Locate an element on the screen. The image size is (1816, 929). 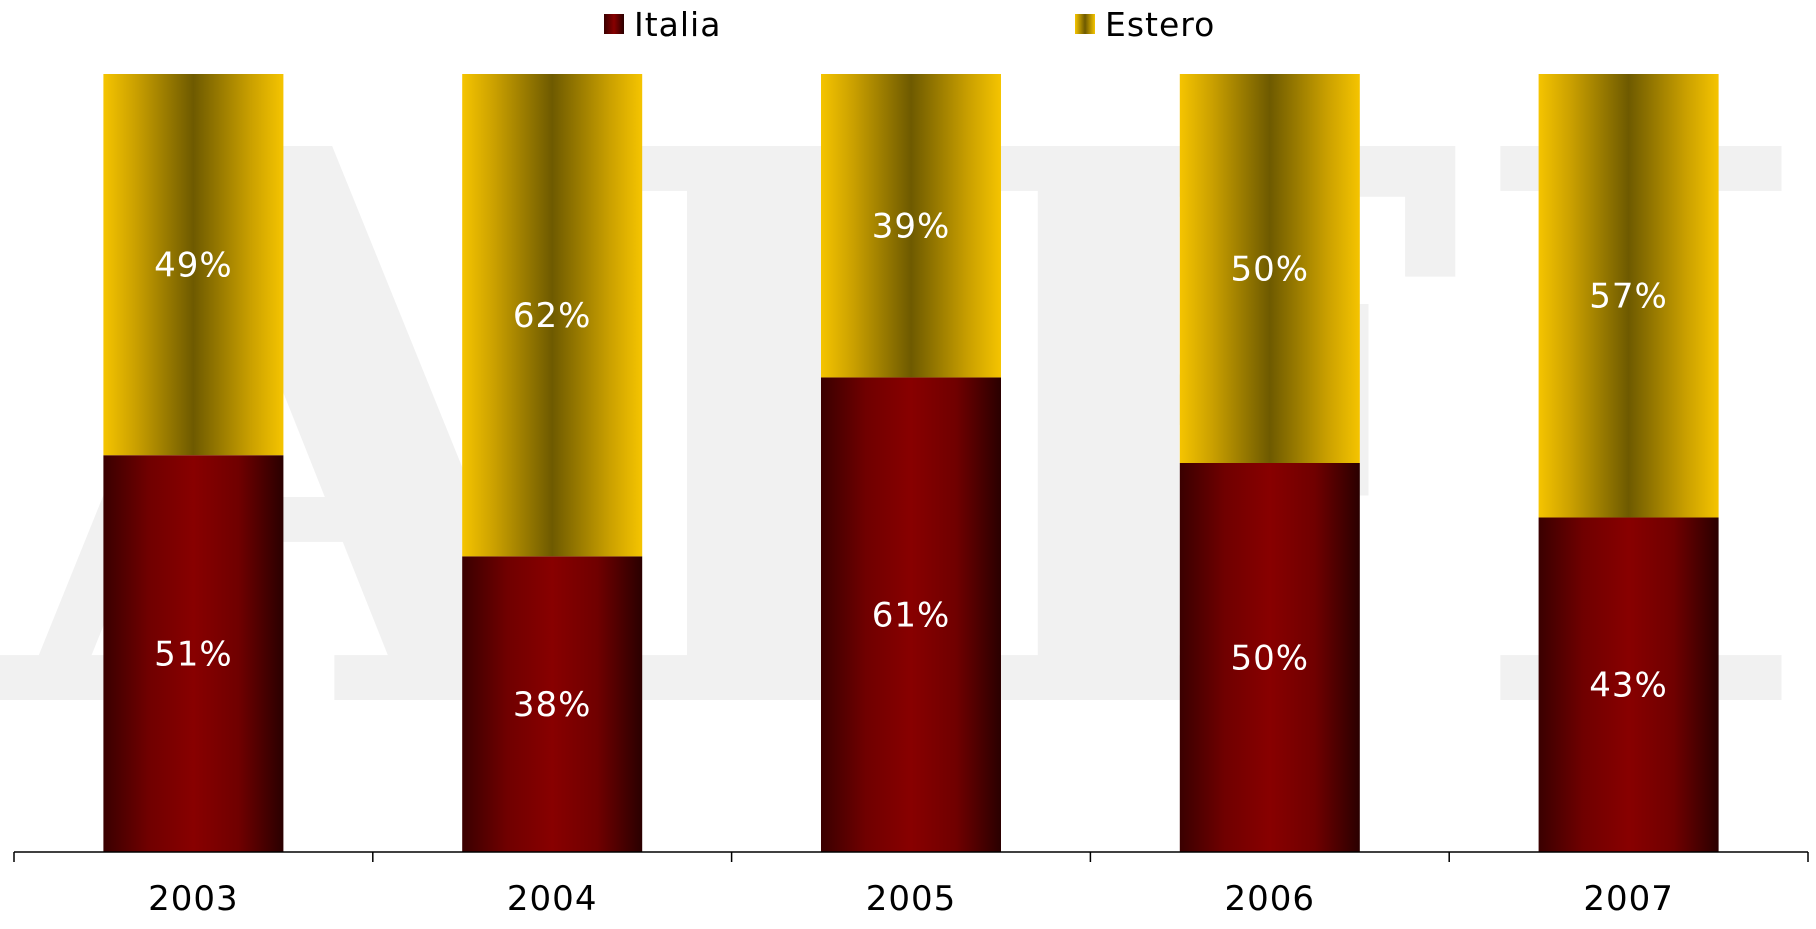
bar-italia-2007 is located at coordinates (1628, 684).